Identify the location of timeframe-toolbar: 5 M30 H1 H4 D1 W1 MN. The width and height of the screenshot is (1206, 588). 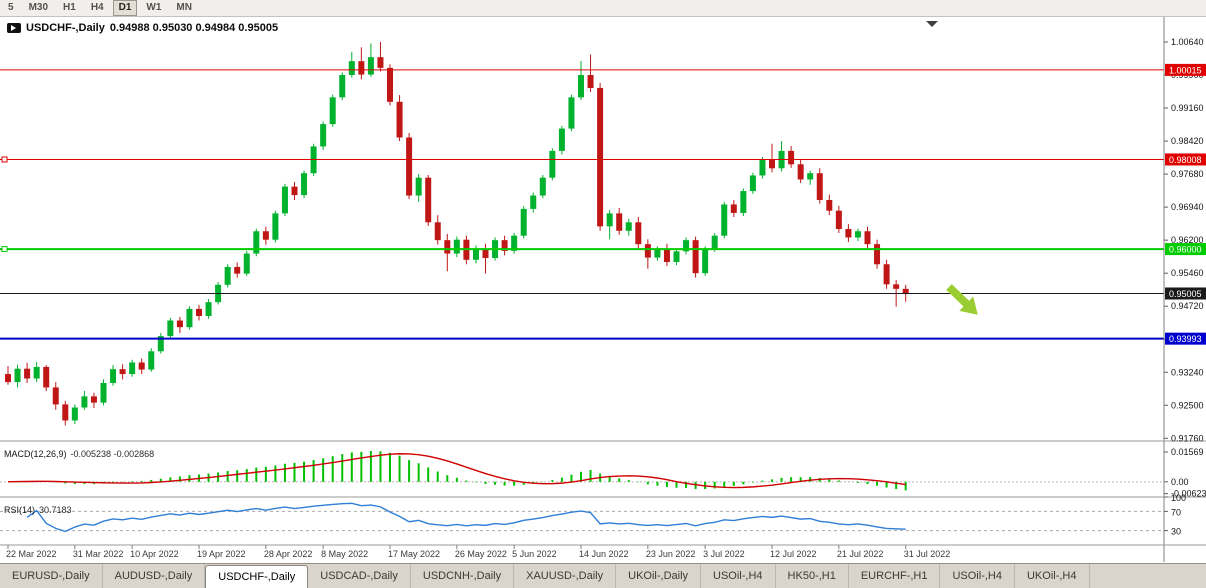
(603, 8).